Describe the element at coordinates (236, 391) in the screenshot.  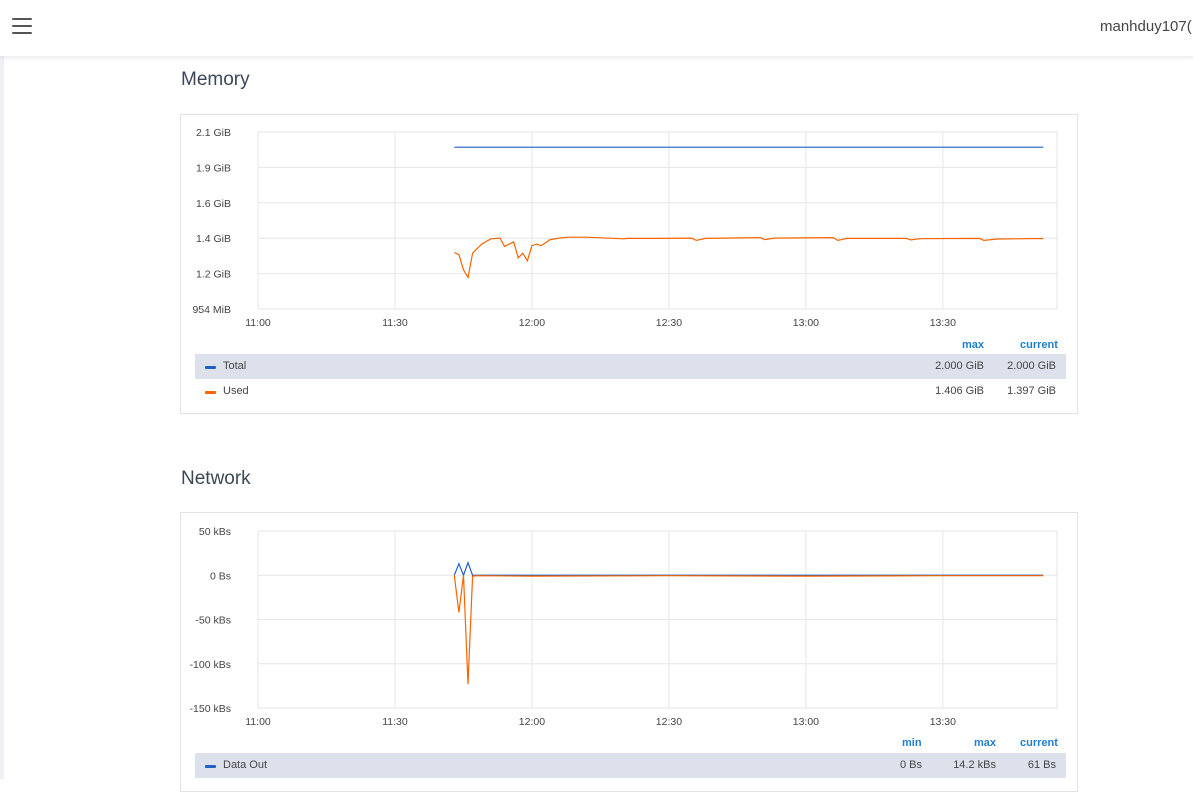
I see `legend-name: Used` at that location.